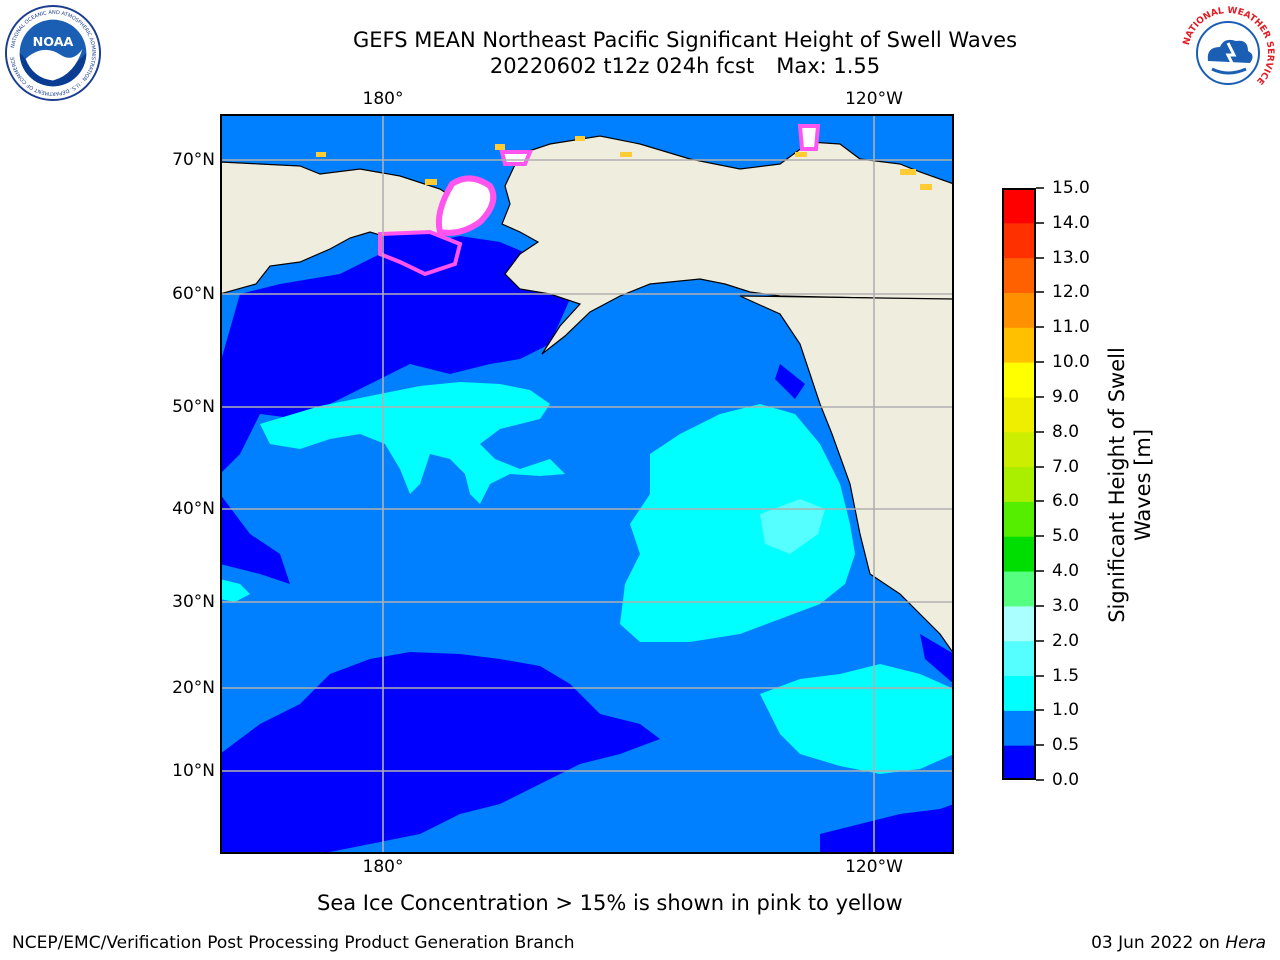 The height and width of the screenshot is (960, 1280). Describe the element at coordinates (193, 160) in the screenshot. I see `lat-label-70n: 70°N` at that location.